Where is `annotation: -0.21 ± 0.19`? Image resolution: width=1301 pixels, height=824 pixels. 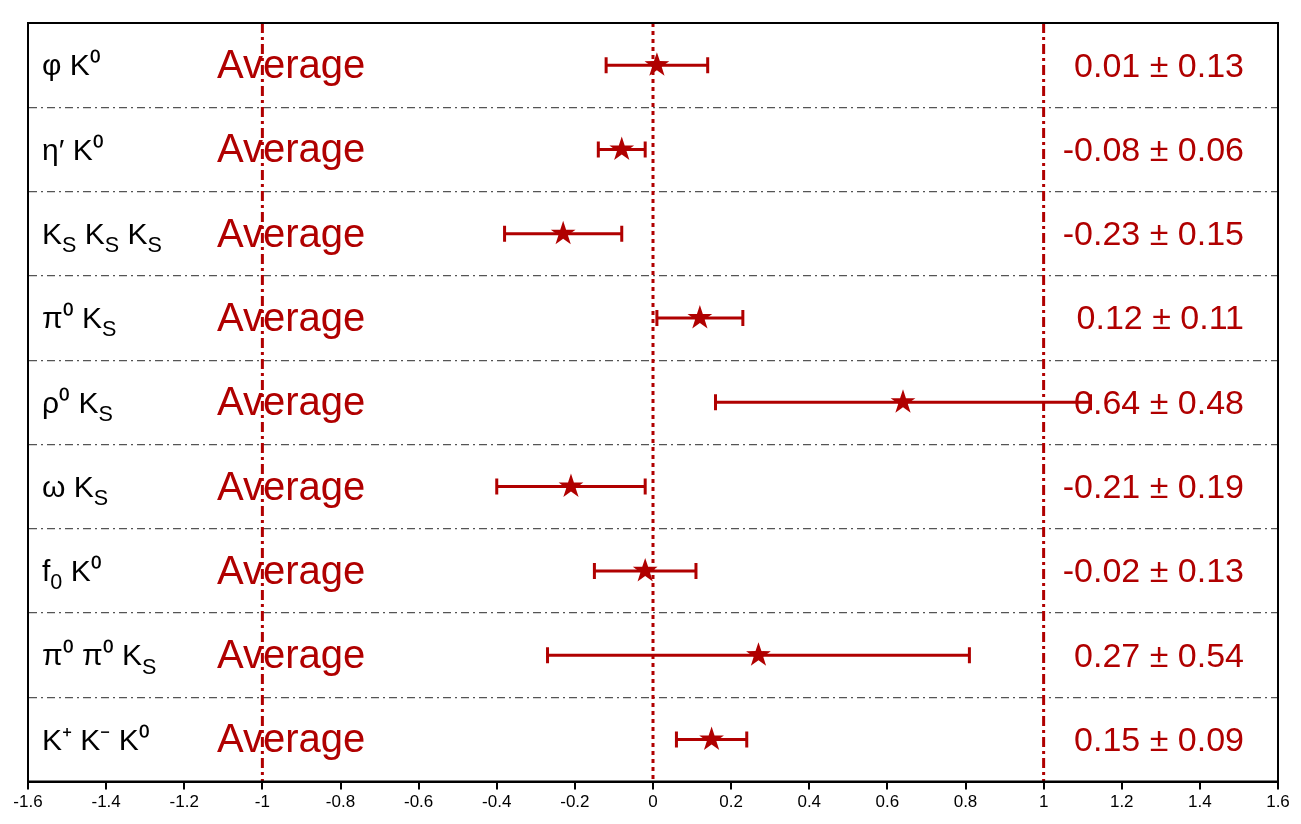 annotation: -0.21 ± 0.19 is located at coordinates (1153, 485).